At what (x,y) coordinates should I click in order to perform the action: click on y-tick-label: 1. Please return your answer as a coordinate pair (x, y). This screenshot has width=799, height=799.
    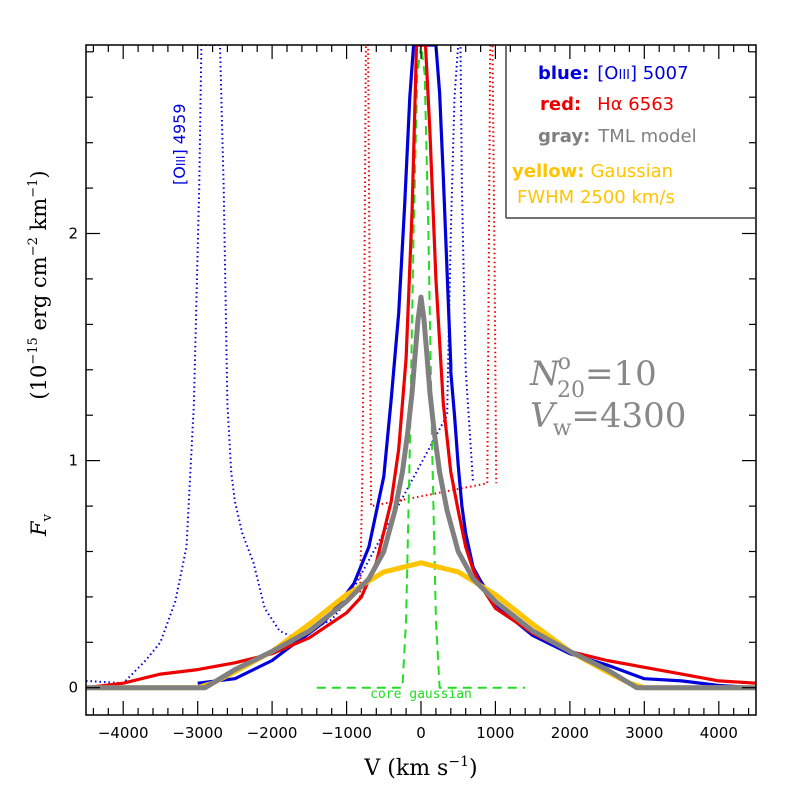
    Looking at the image, I should click on (73, 461).